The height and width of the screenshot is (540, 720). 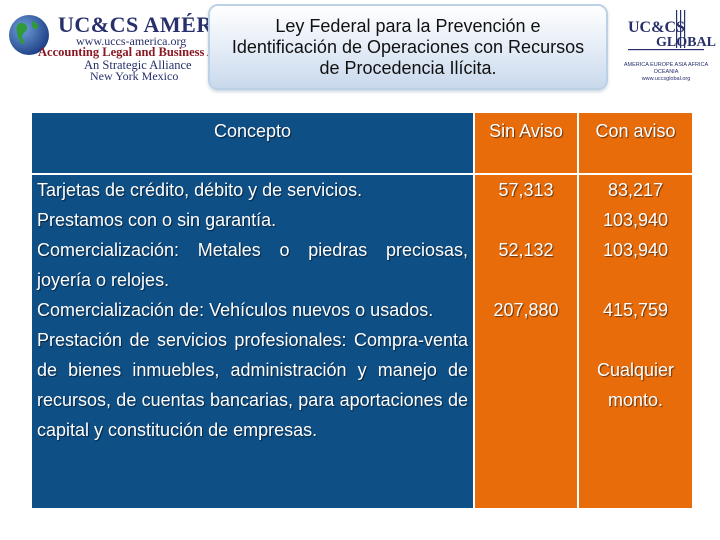 I want to click on brand-cities: New York Mexico, so click(x=134, y=76).